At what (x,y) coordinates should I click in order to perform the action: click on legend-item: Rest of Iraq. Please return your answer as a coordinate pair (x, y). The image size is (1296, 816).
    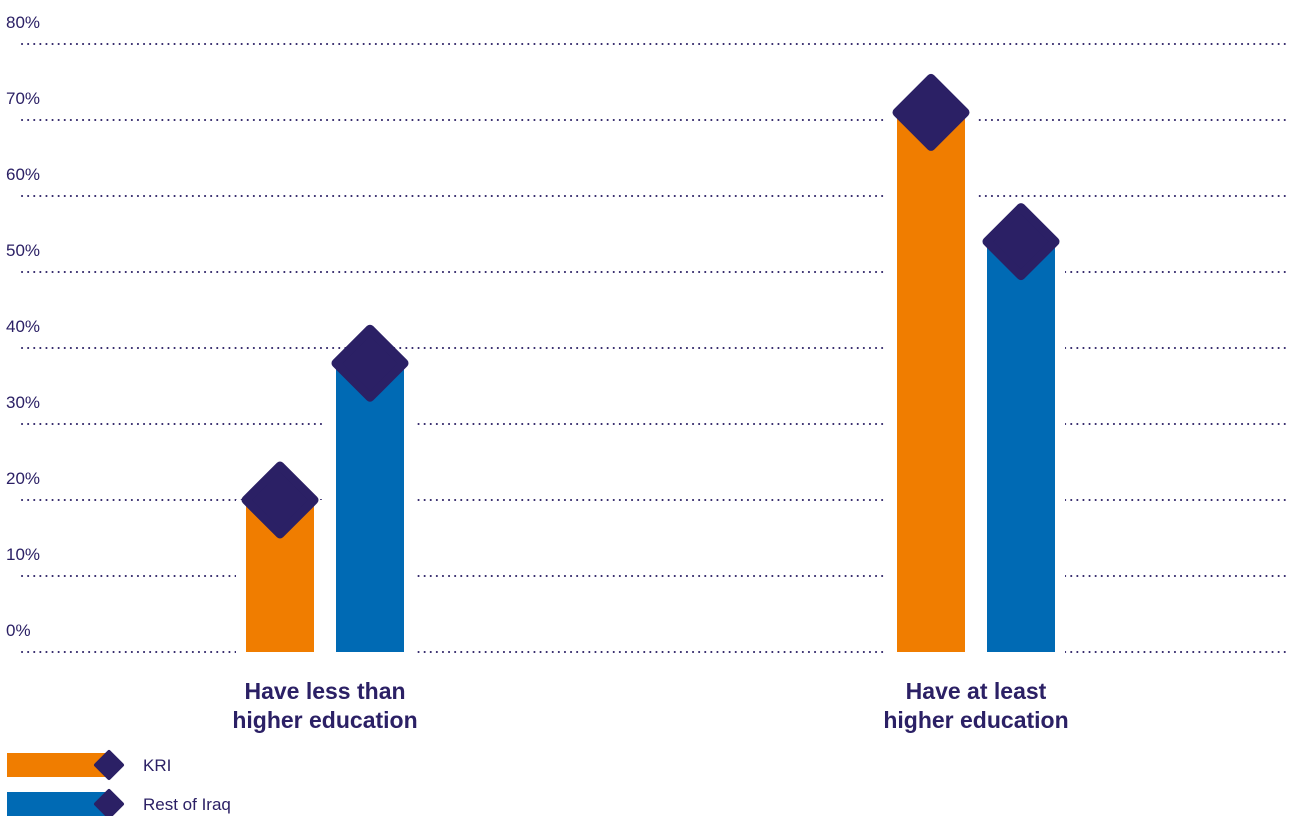
    Looking at the image, I should click on (119, 802).